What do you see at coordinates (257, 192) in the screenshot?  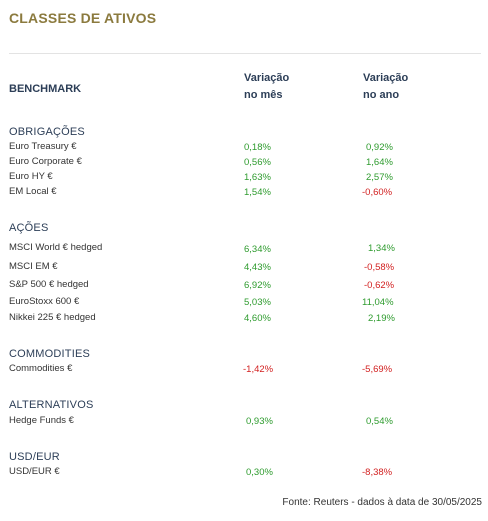 I see `month-value: 1,54%` at bounding box center [257, 192].